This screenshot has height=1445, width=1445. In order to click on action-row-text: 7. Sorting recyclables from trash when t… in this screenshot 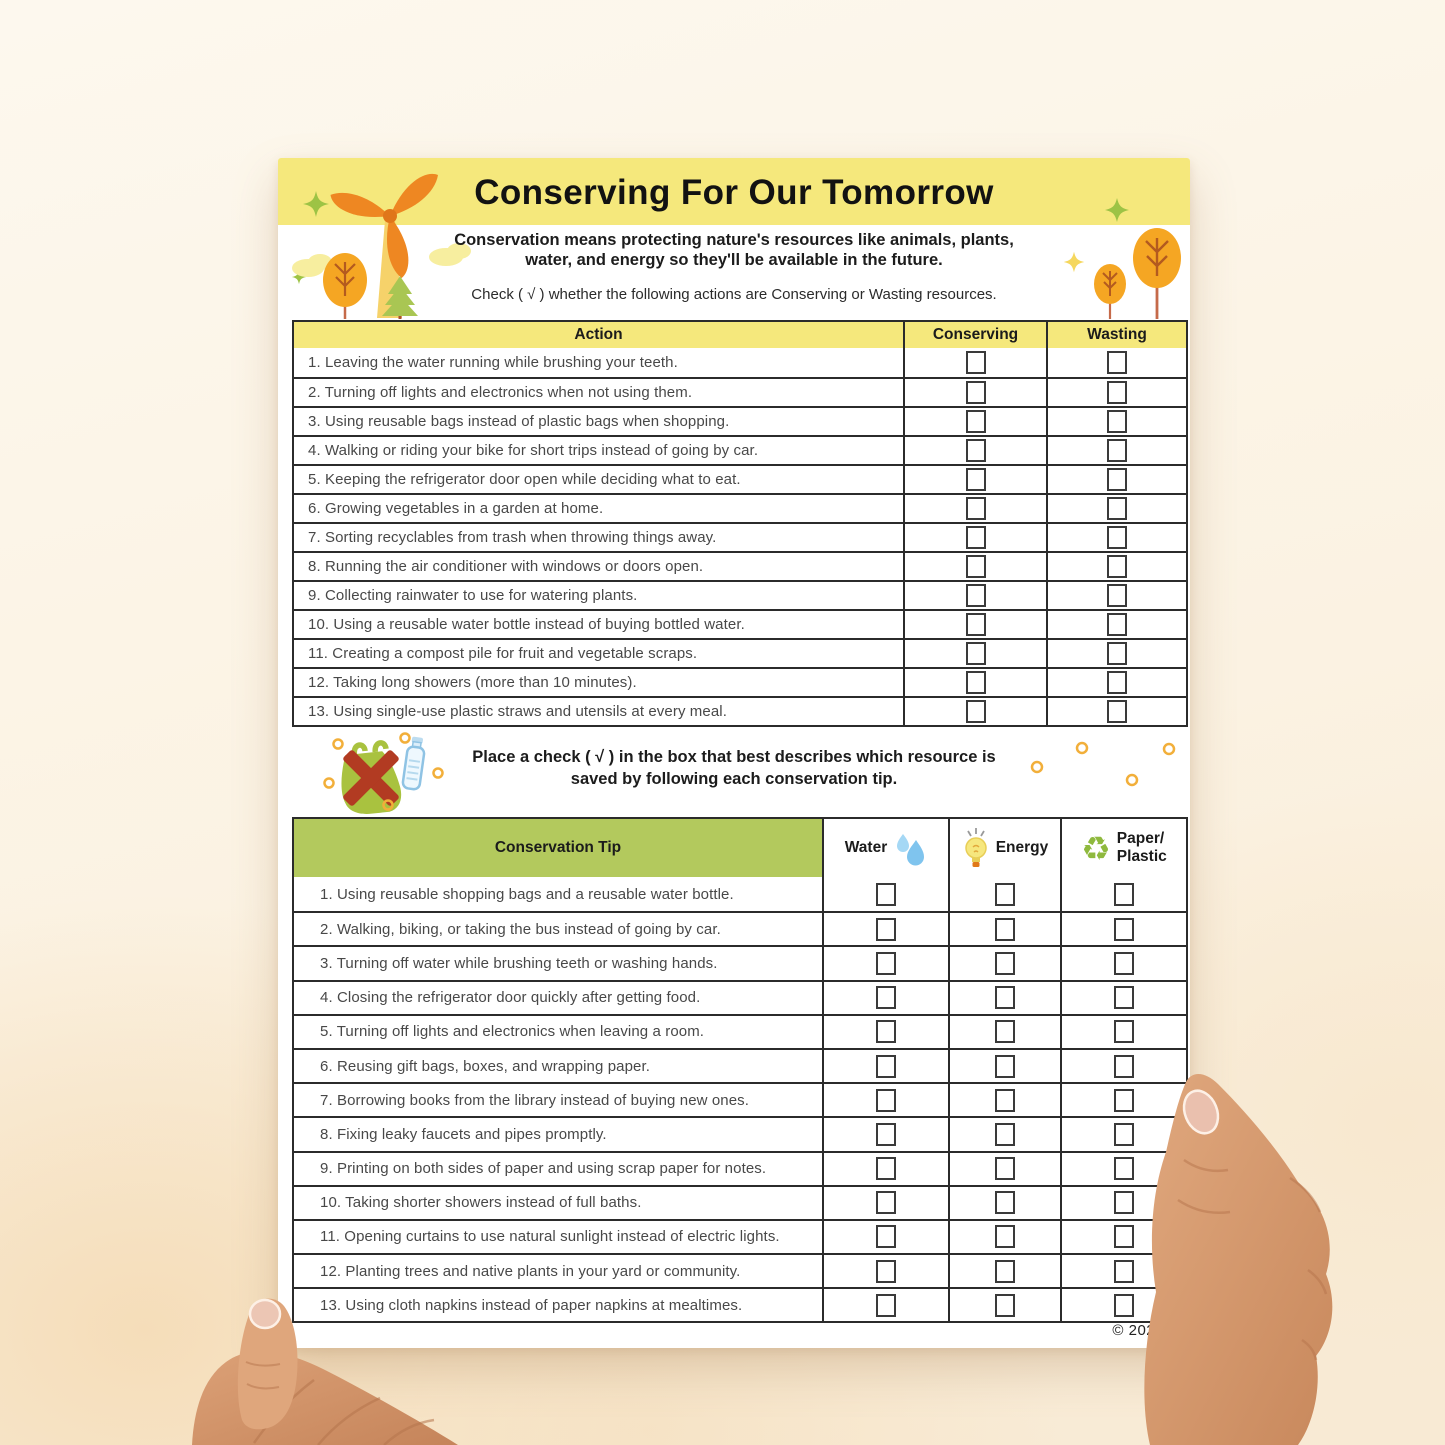, I will do `click(512, 537)`.